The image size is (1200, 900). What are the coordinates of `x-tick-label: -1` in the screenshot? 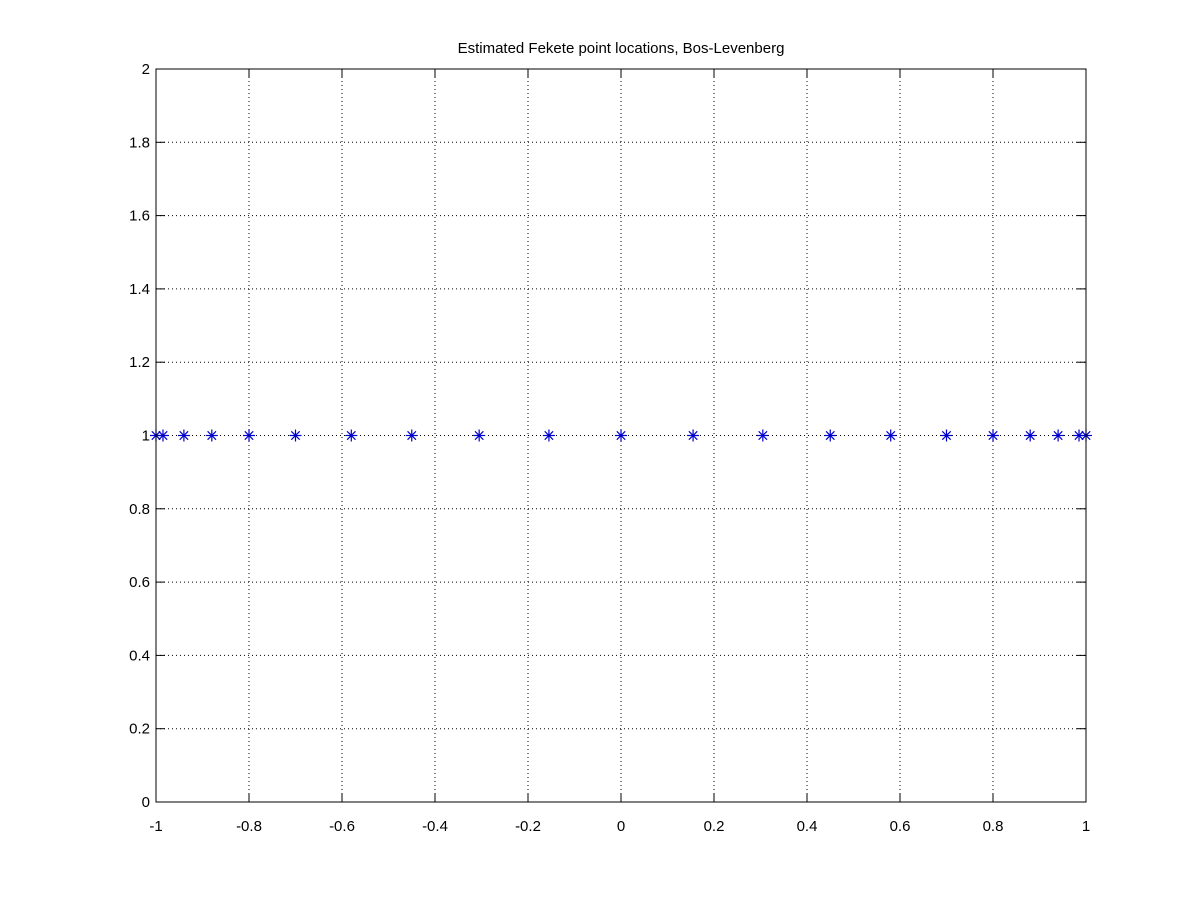 It's located at (155, 826).